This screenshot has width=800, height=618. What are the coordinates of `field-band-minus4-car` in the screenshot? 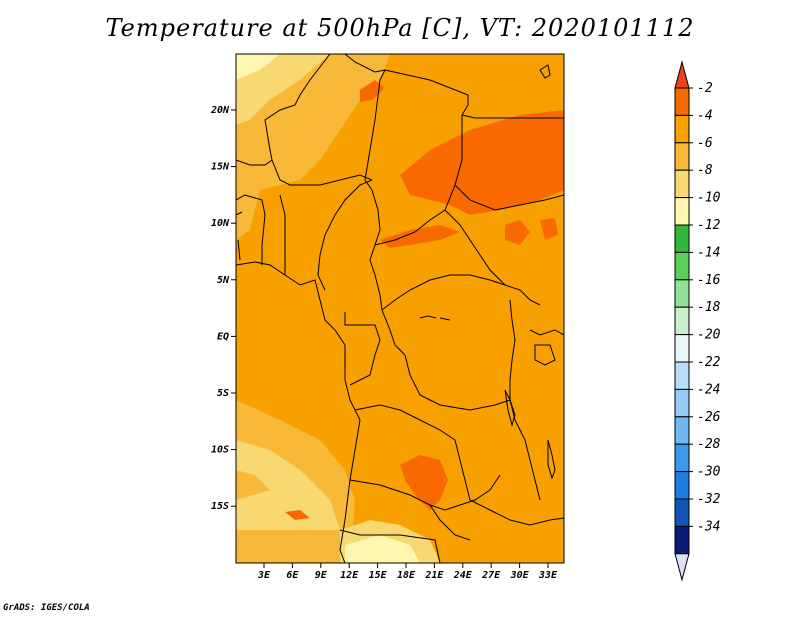 It's located at (420, 236).